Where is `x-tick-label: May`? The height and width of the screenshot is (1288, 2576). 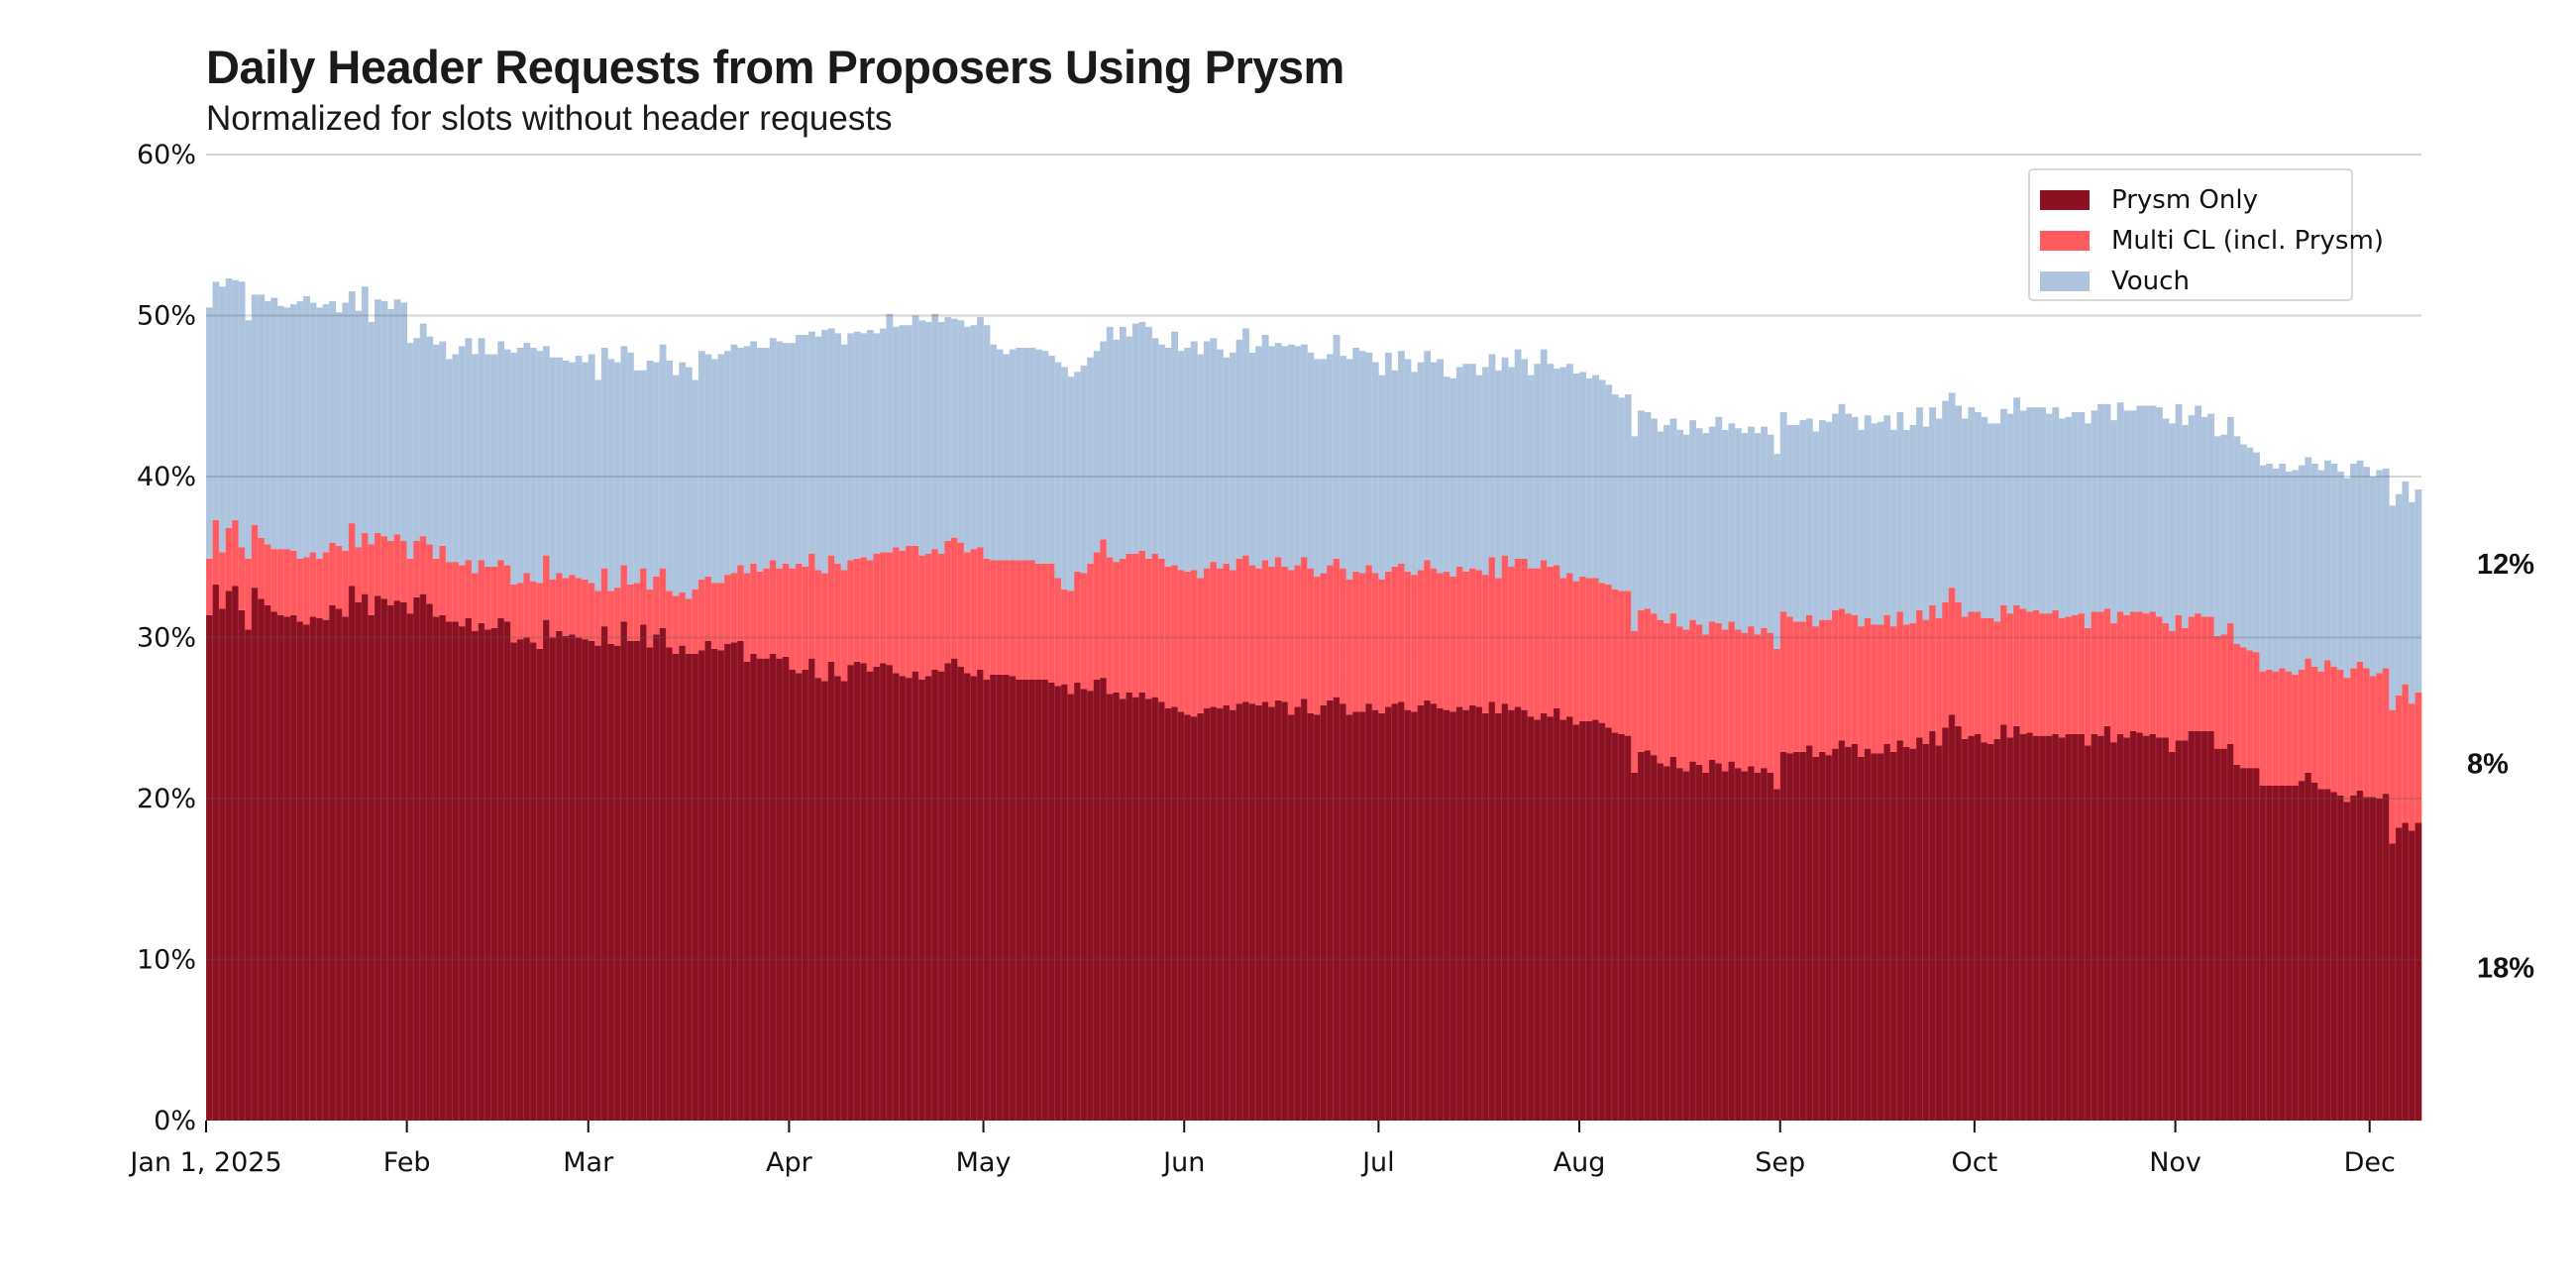
x-tick-label: May is located at coordinates (984, 1162).